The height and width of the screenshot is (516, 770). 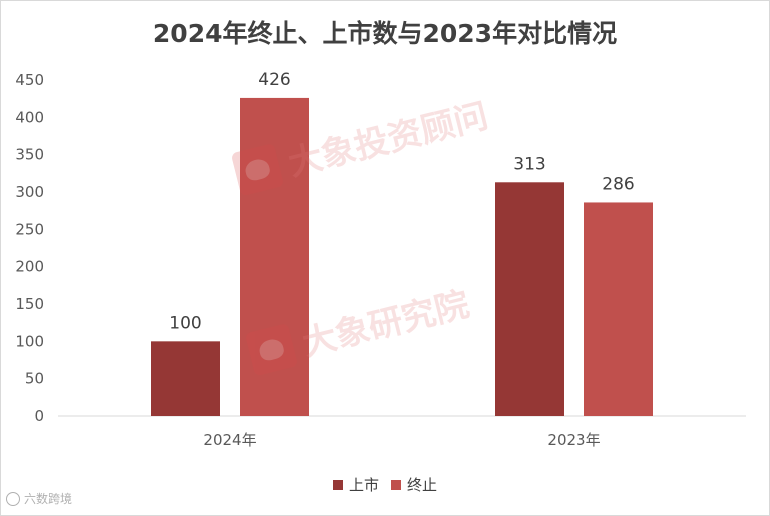 What do you see at coordinates (13, 498) in the screenshot?
I see `footer-logo-icon` at bounding box center [13, 498].